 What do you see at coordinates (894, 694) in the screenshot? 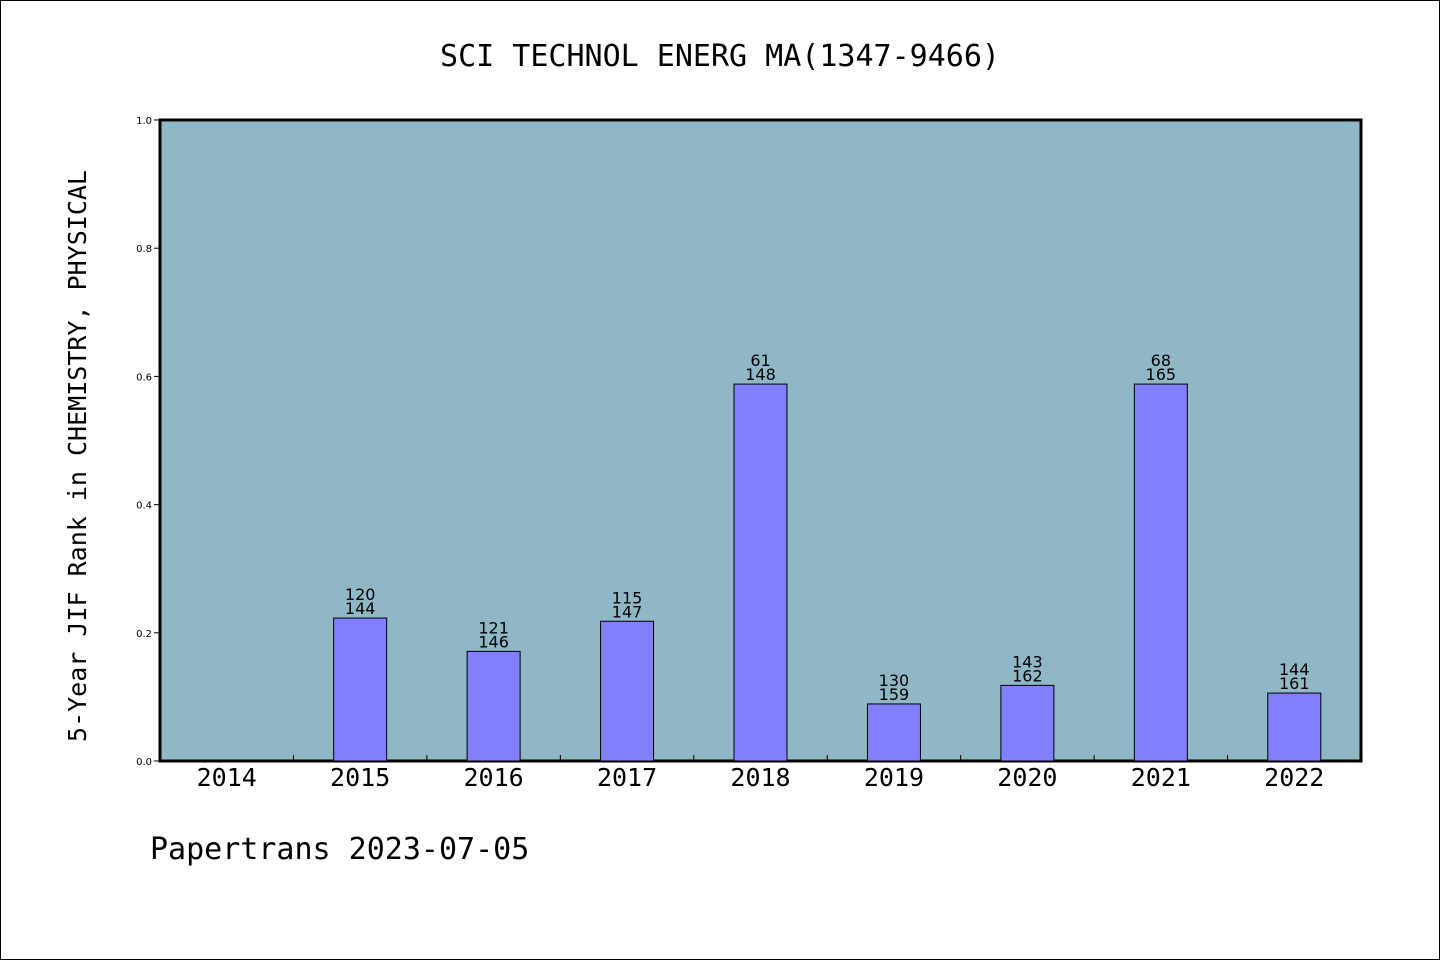
I see `bar-total-label: 159` at bounding box center [894, 694].